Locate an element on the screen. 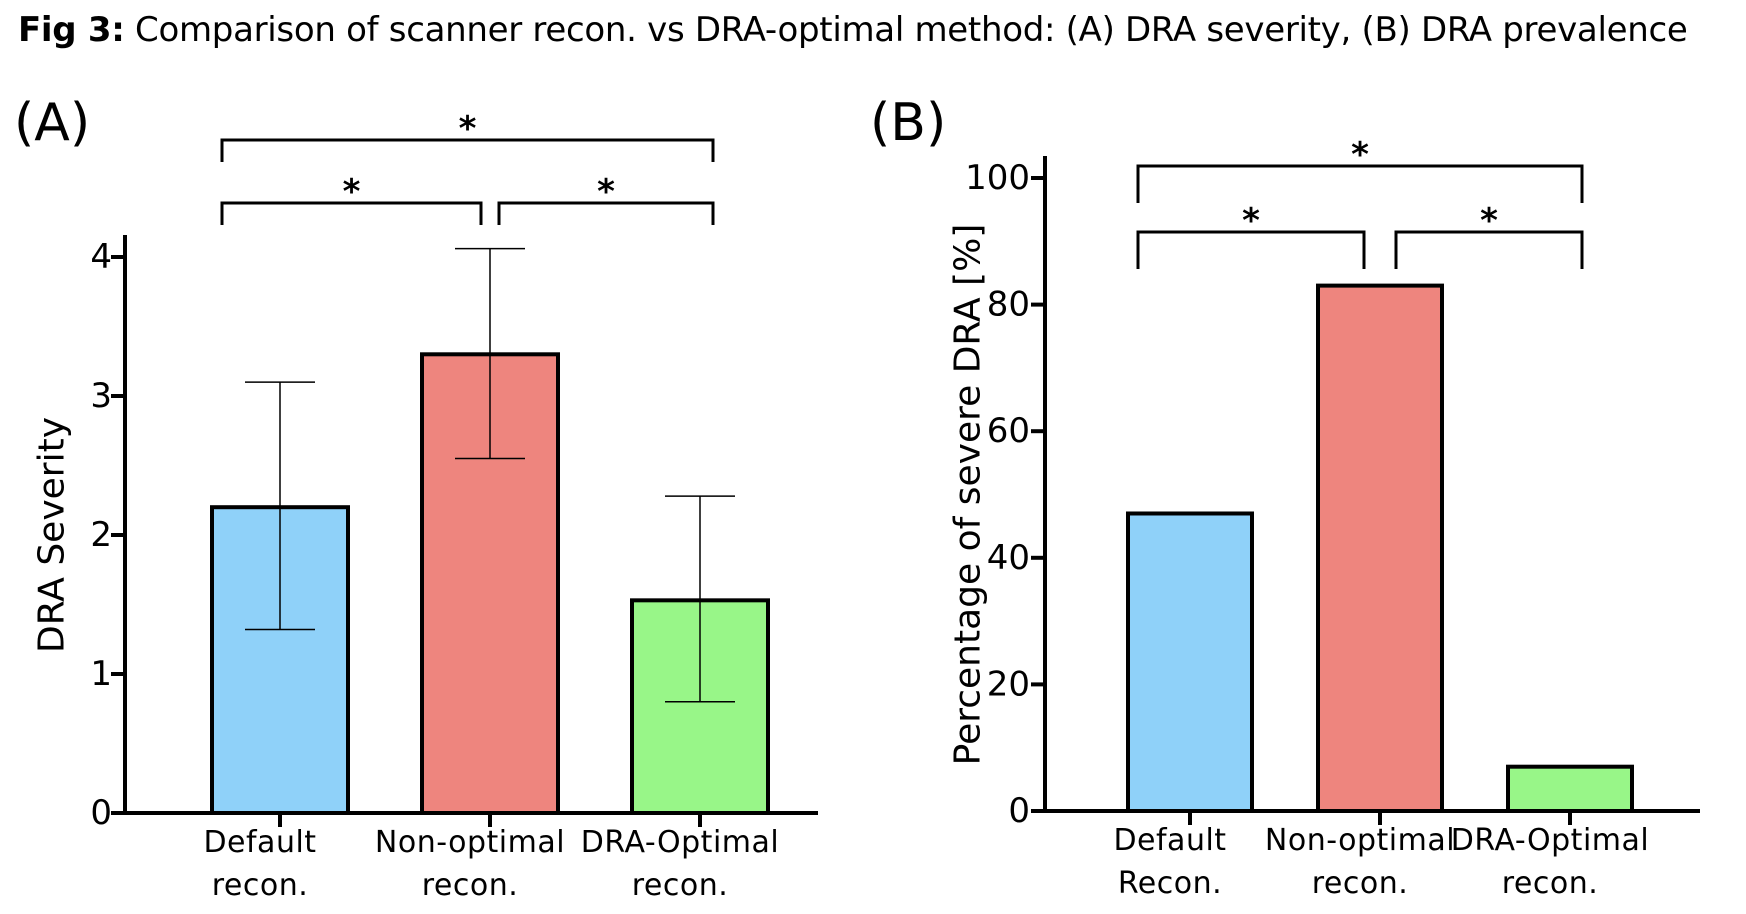 Image resolution: width=1746 pixels, height=914 pixels. y-tick-label: 3 is located at coordinates (101, 396).